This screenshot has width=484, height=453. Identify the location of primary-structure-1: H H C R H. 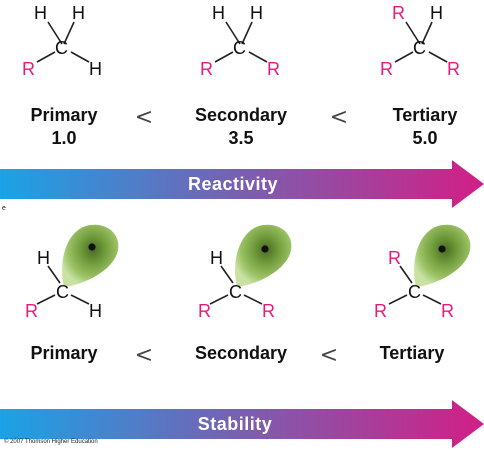
(62, 41).